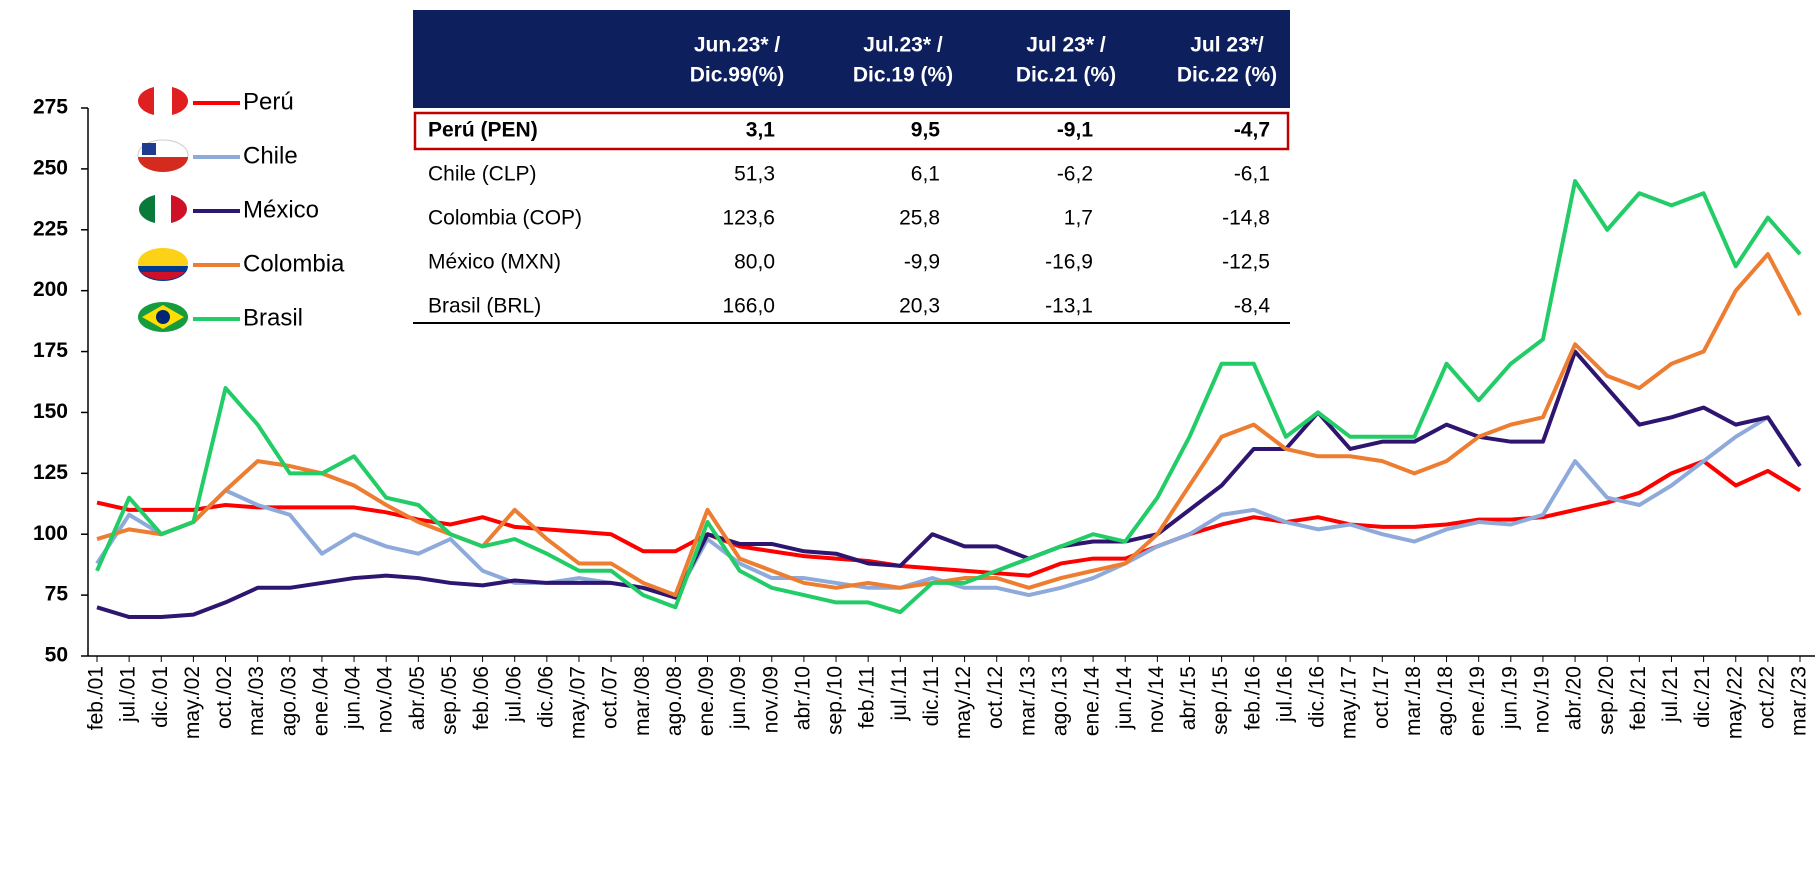 The height and width of the screenshot is (892, 1815). Describe the element at coordinates (835, 700) in the screenshot. I see `x-tick-label: sep./10` at that location.